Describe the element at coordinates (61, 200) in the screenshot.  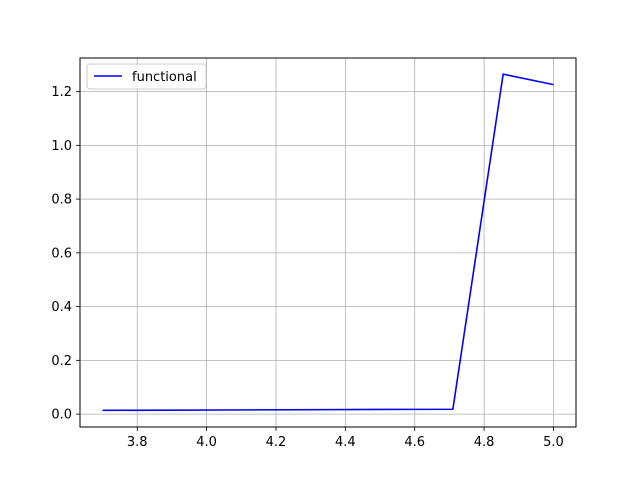
I see `y-tick-label: 0.8` at that location.